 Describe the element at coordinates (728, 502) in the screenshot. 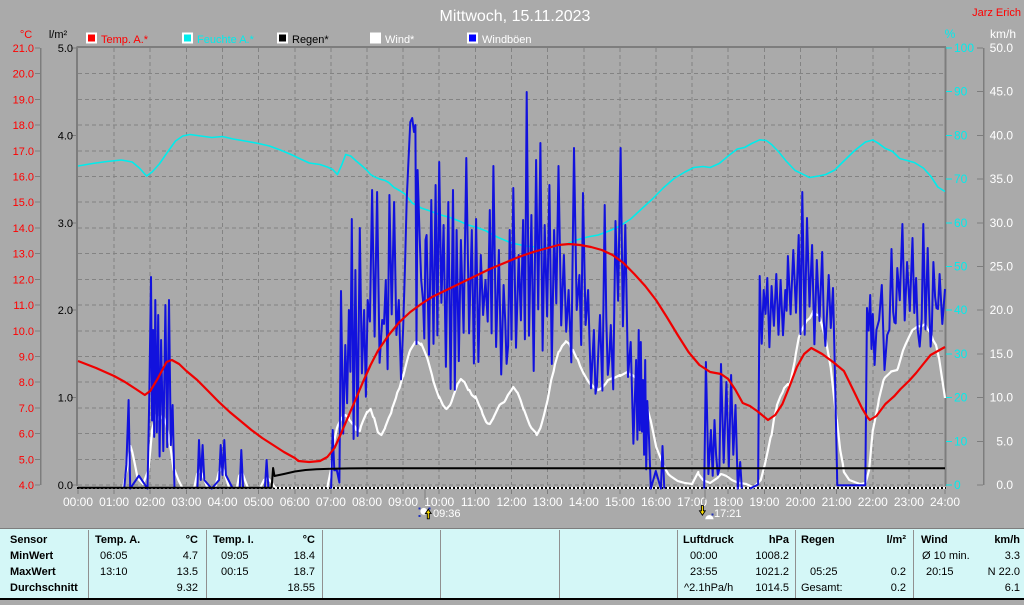

I see `svg-text: 18:00` at that location.